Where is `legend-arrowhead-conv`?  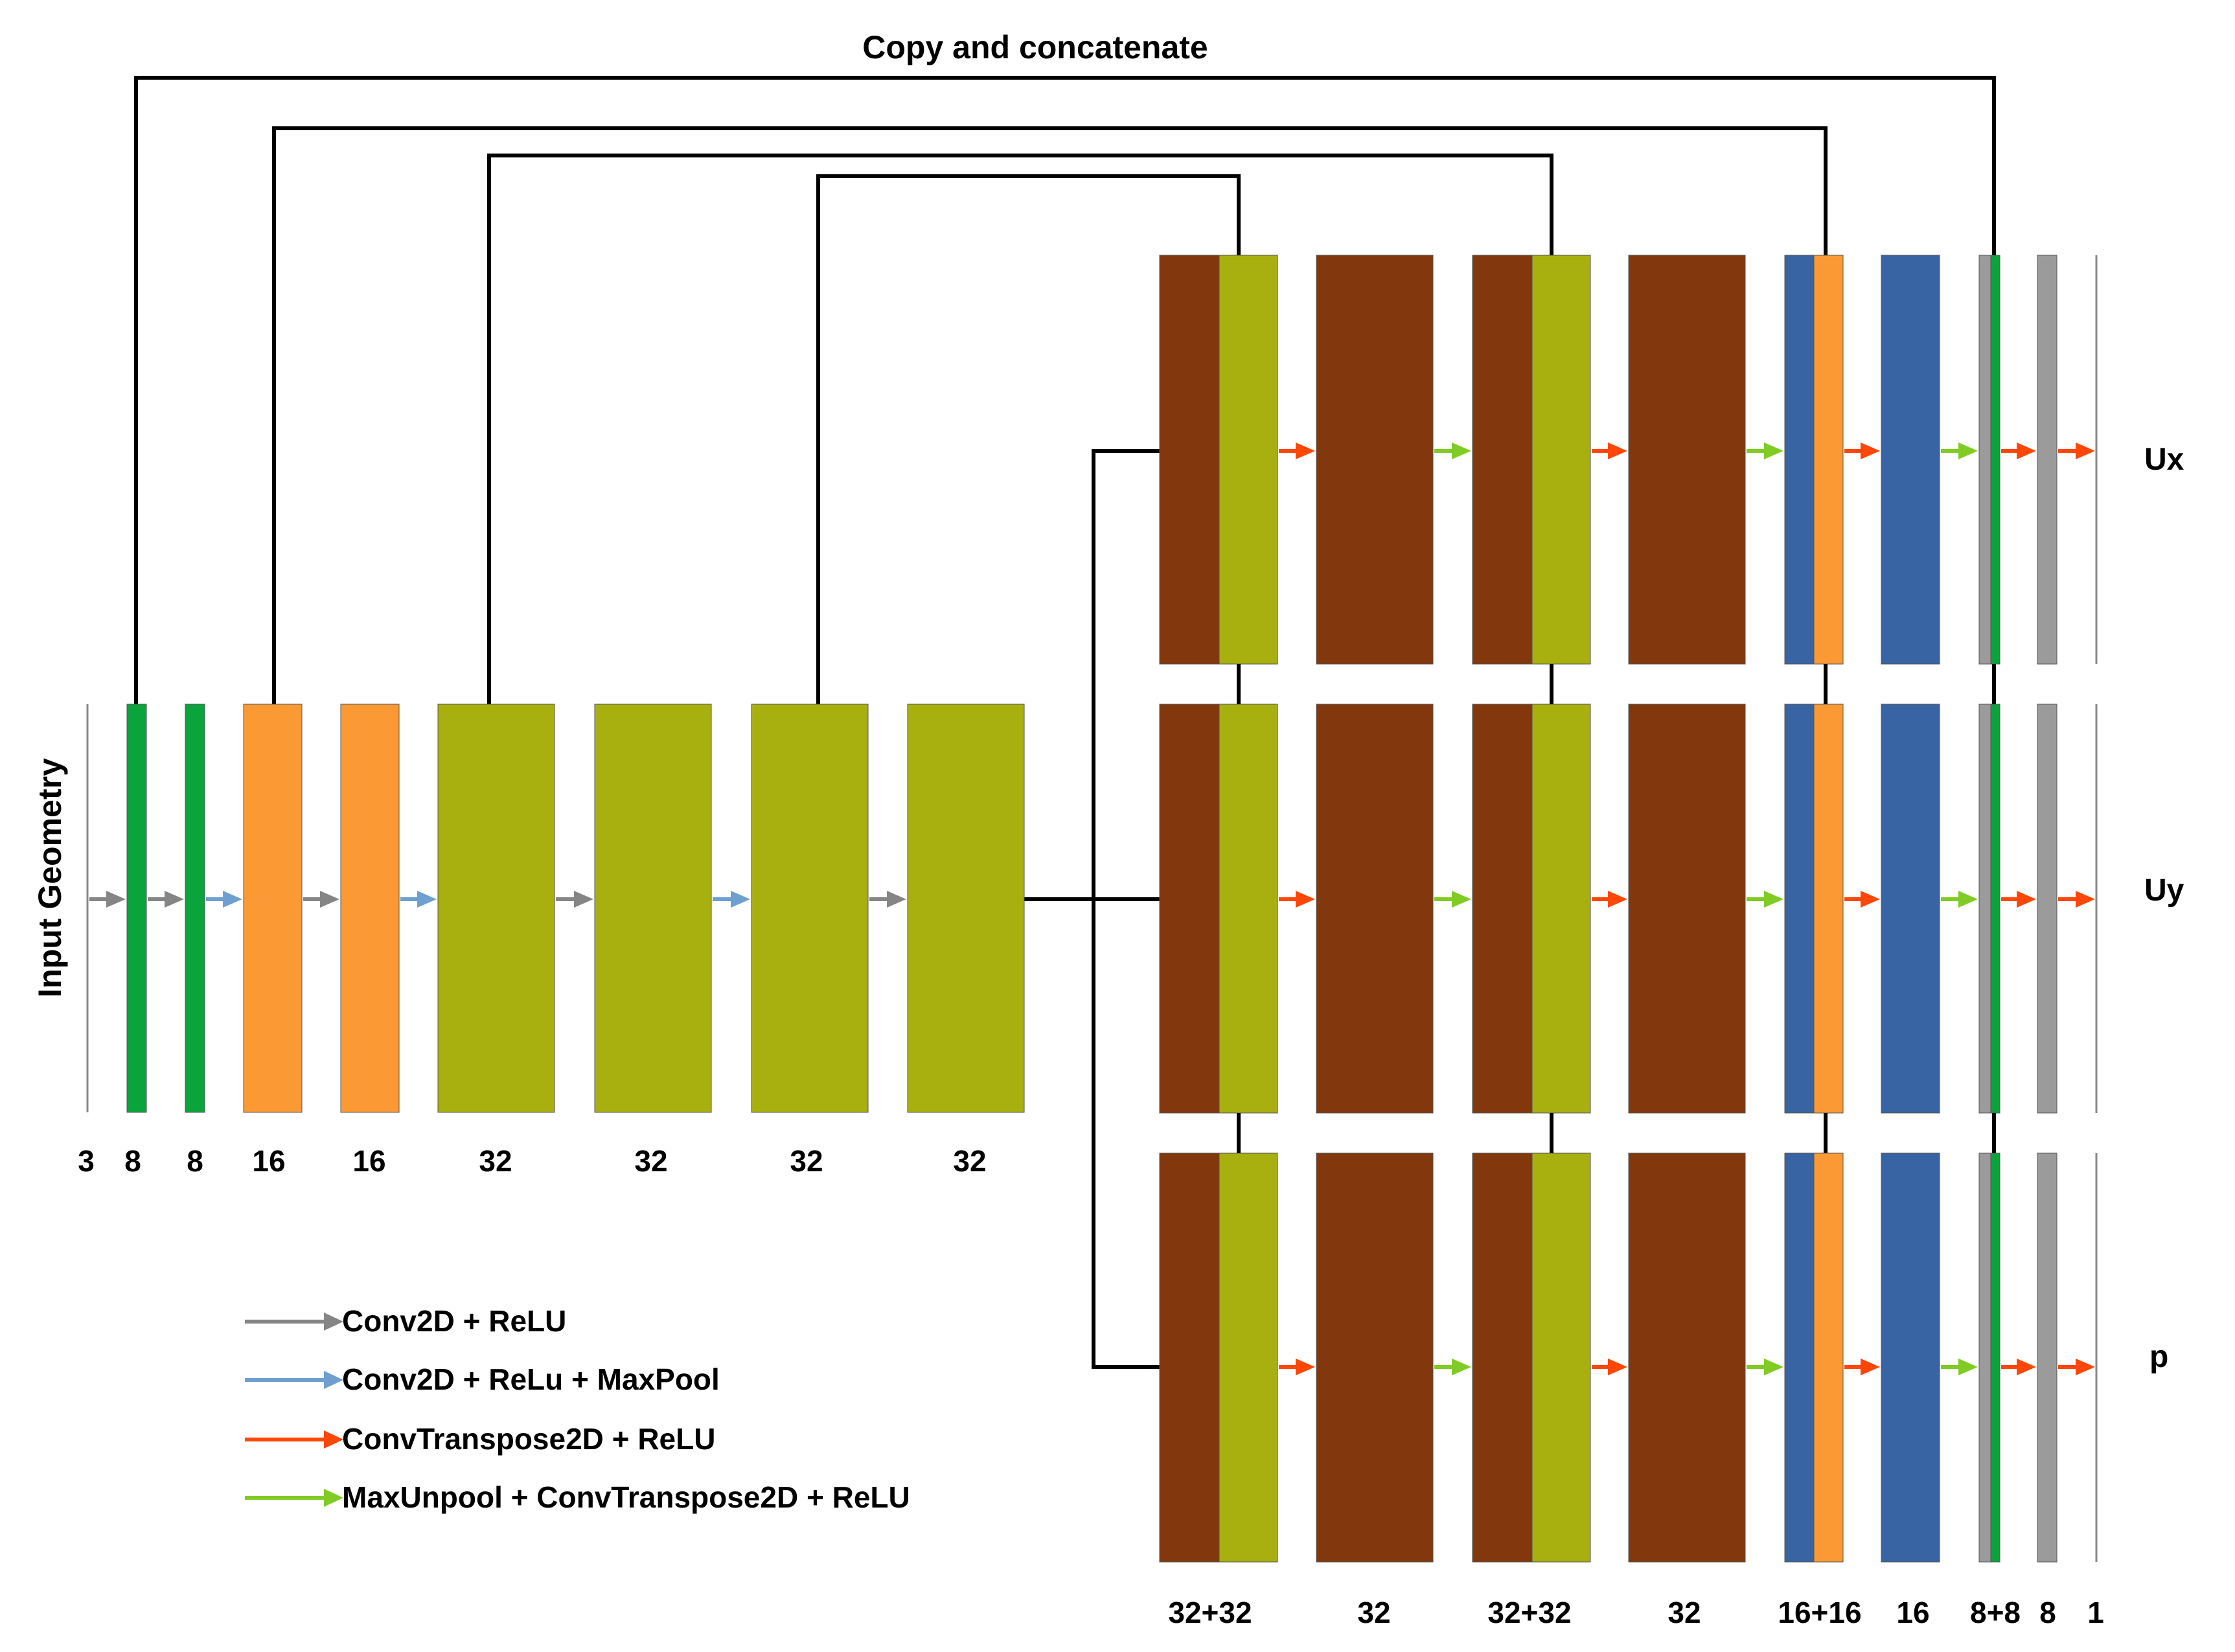
legend-arrowhead-conv is located at coordinates (333, 1322).